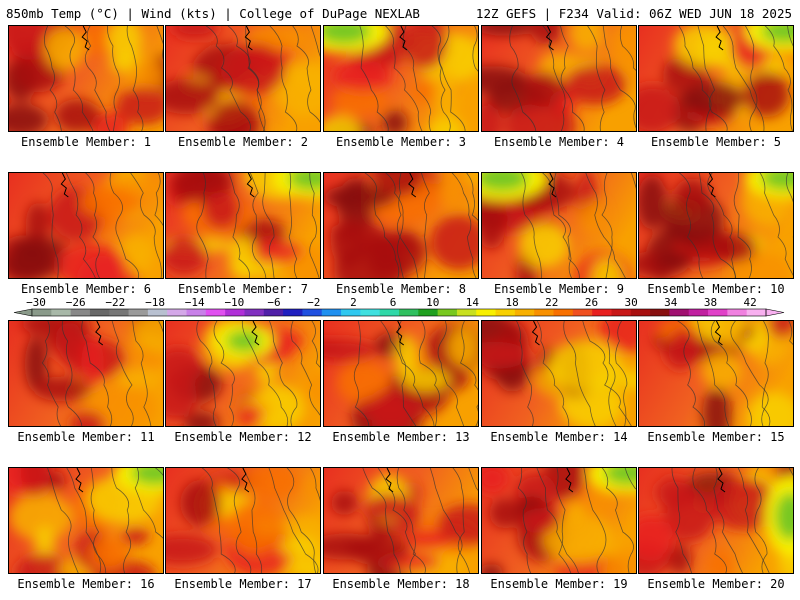 Image resolution: width=800 pixels, height=600 pixels. Describe the element at coordinates (243, 142) in the screenshot. I see `ensemble-member-label: Ensemble Member: 2` at that location.